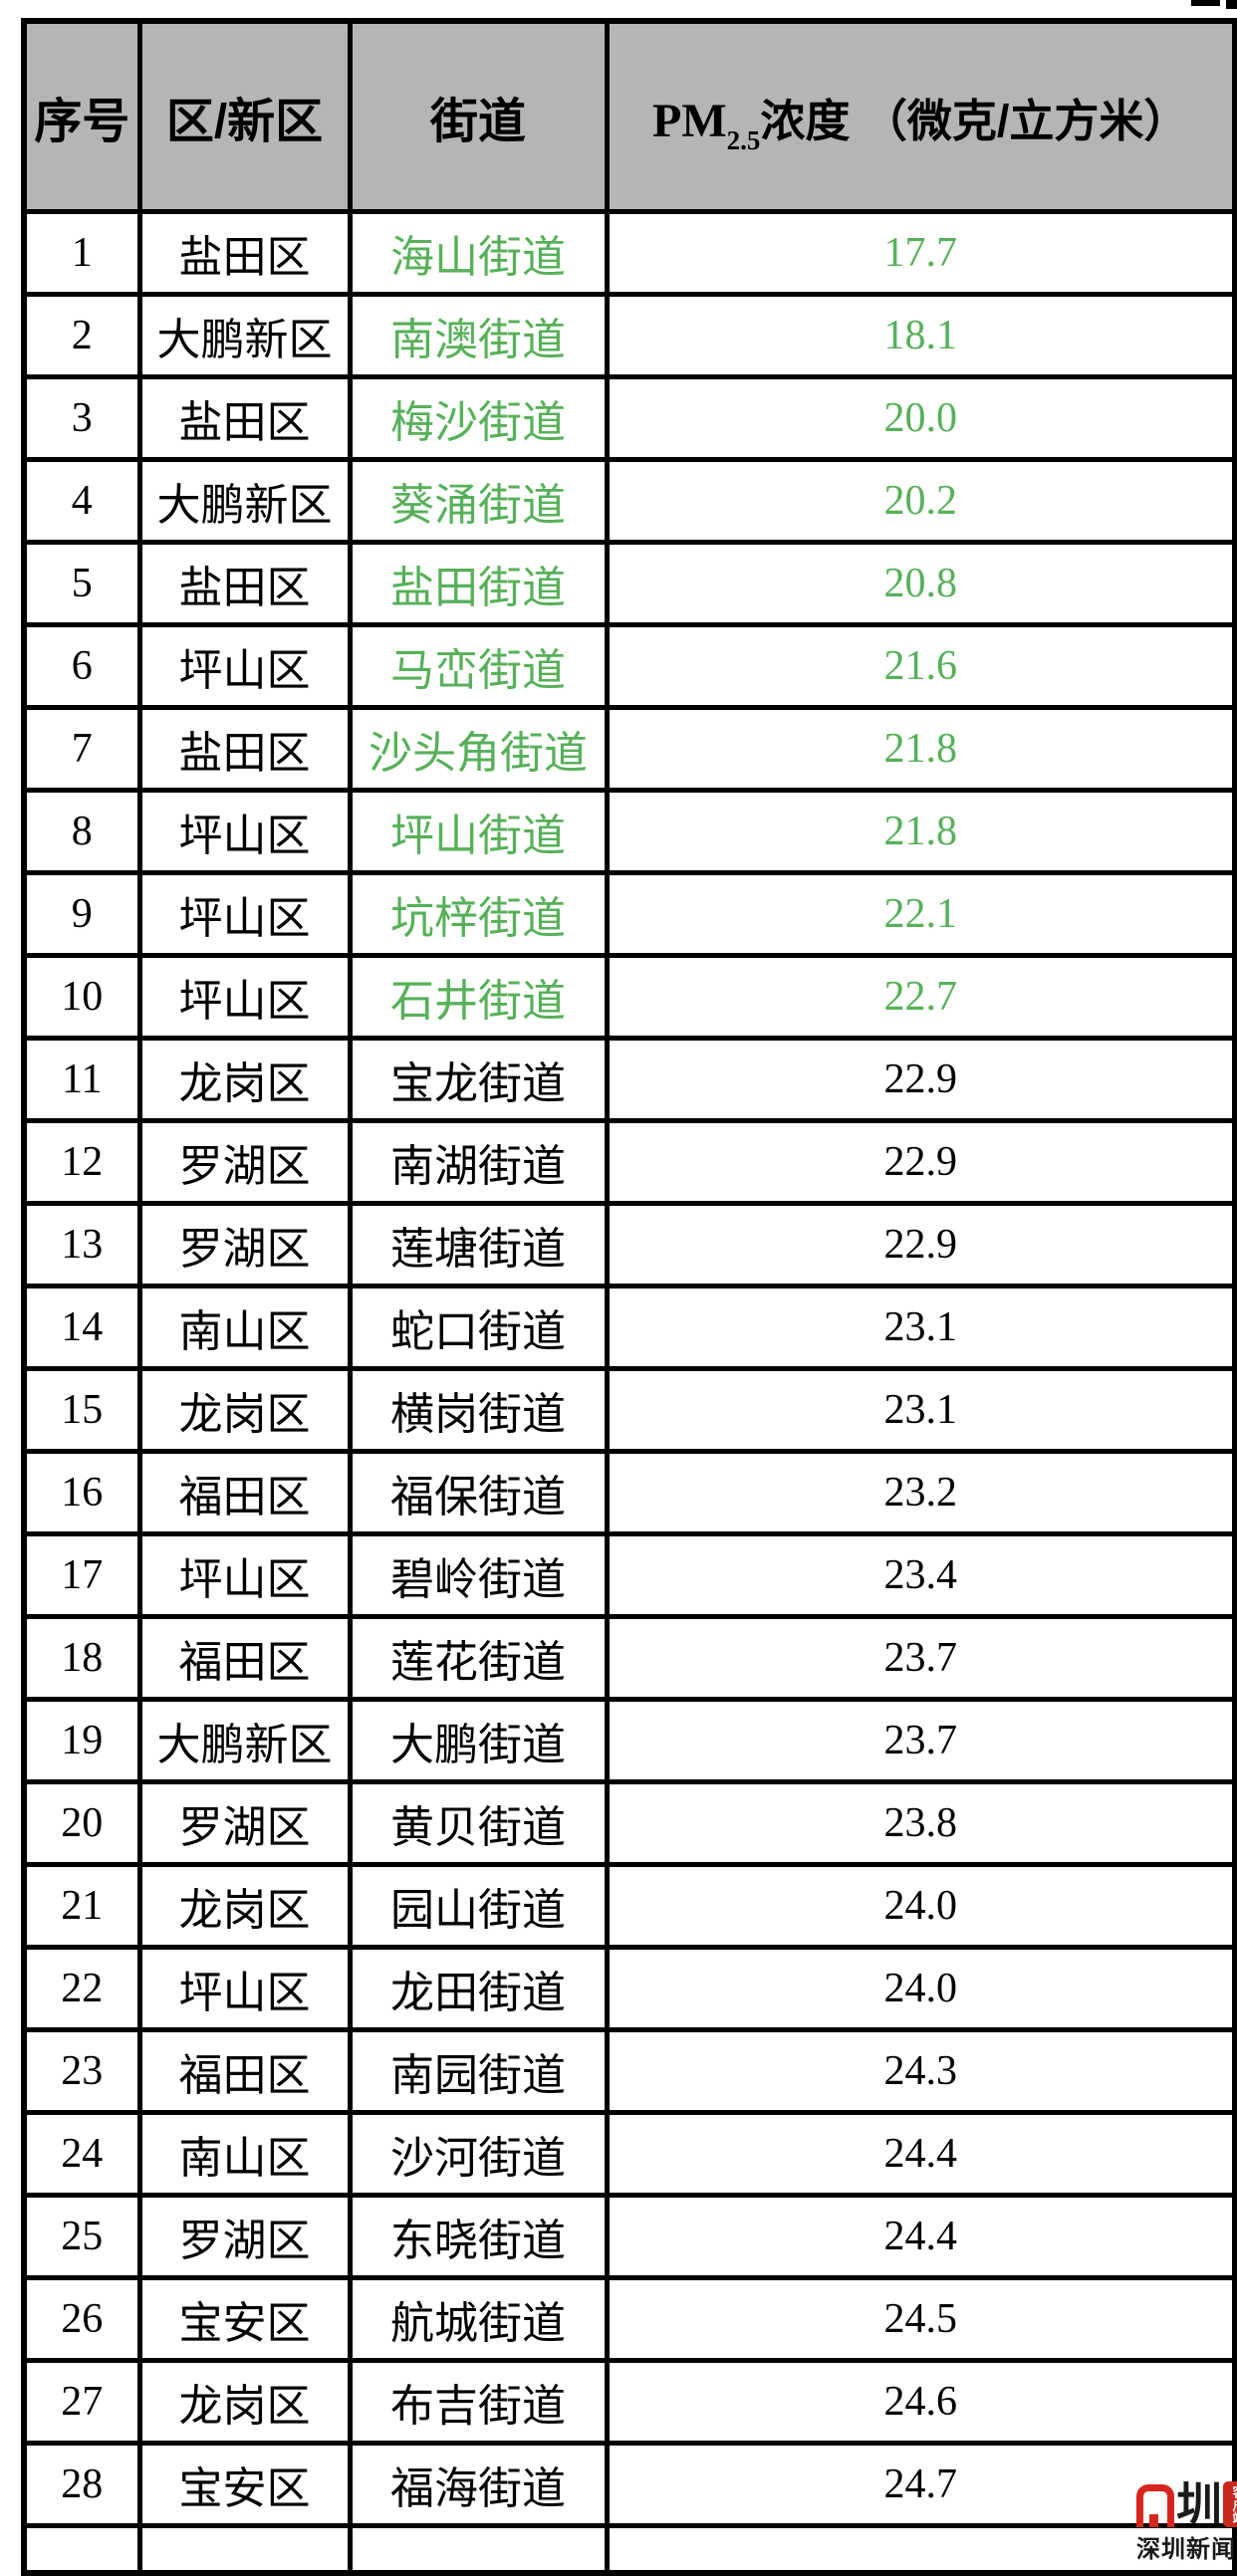 The height and width of the screenshot is (2576, 1237). What do you see at coordinates (920, 1658) in the screenshot?
I see `row-value: 23.7` at bounding box center [920, 1658].